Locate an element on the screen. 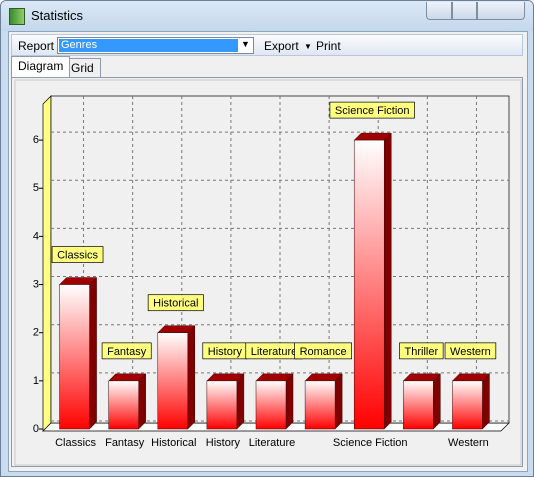 This screenshot has width=534, height=477. value-label: Historical is located at coordinates (175, 304).